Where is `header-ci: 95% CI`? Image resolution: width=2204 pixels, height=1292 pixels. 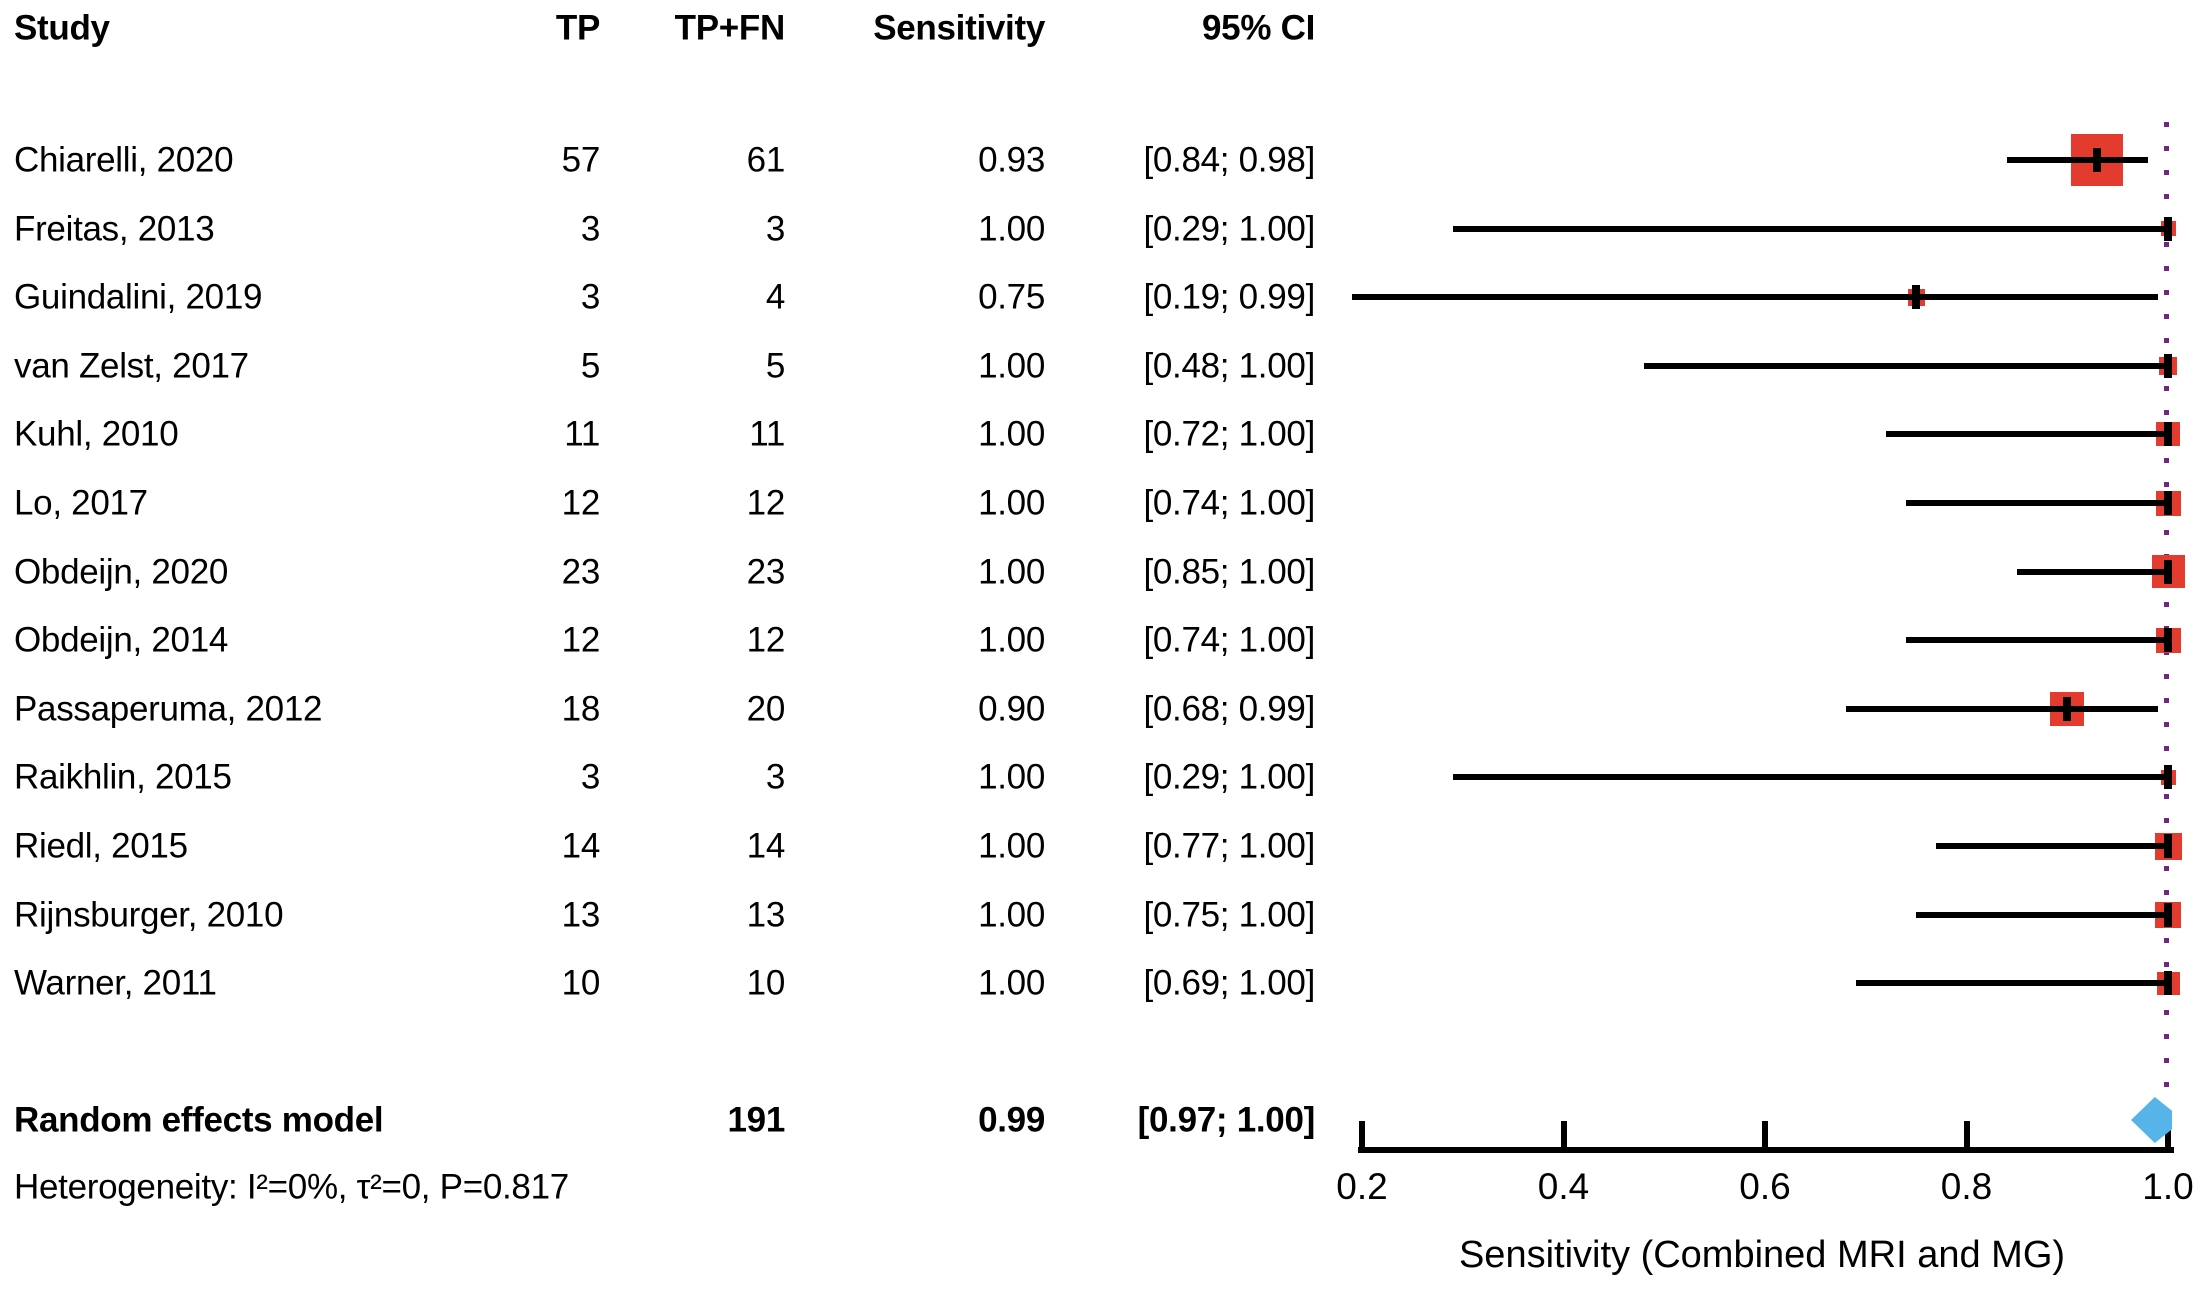 header-ci: 95% CI is located at coordinates (1258, 28).